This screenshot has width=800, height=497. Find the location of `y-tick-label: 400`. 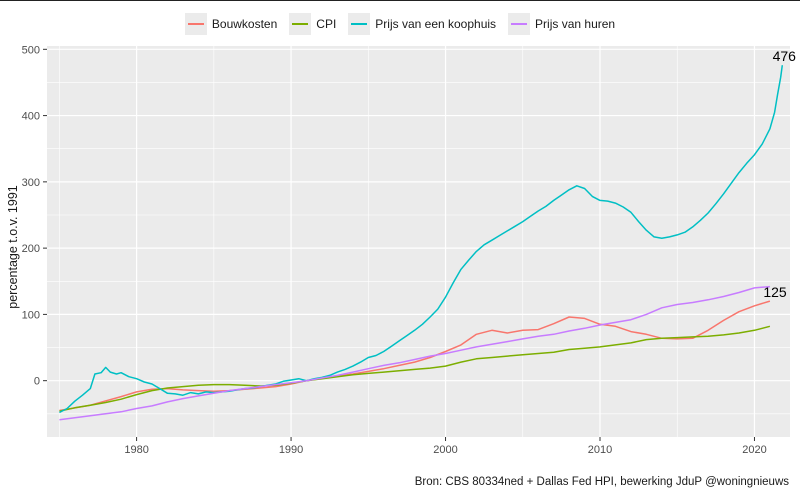

y-tick-label: 400 is located at coordinates (31, 117).